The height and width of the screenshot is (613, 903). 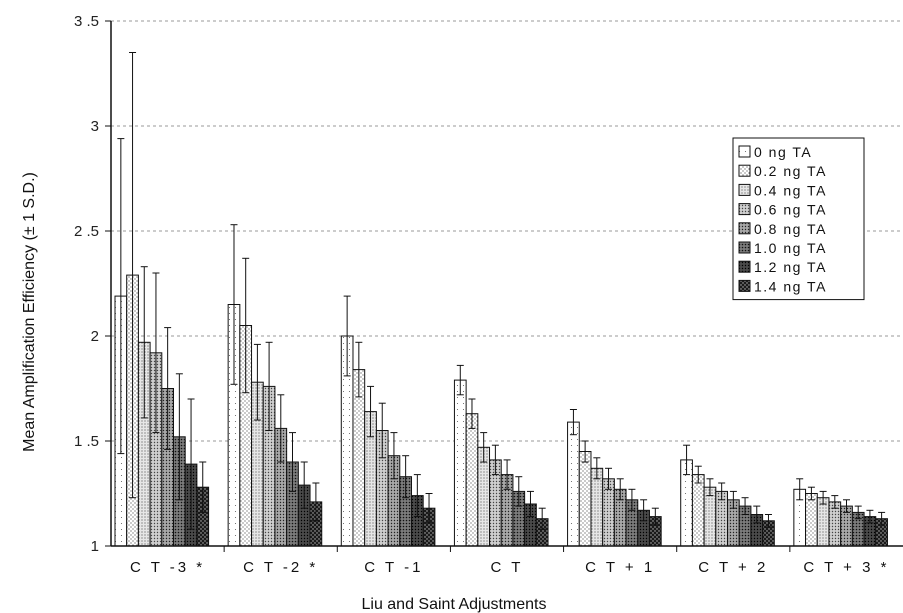 What do you see at coordinates (393, 567) in the screenshot?
I see `x-category-label: C T -1` at bounding box center [393, 567].